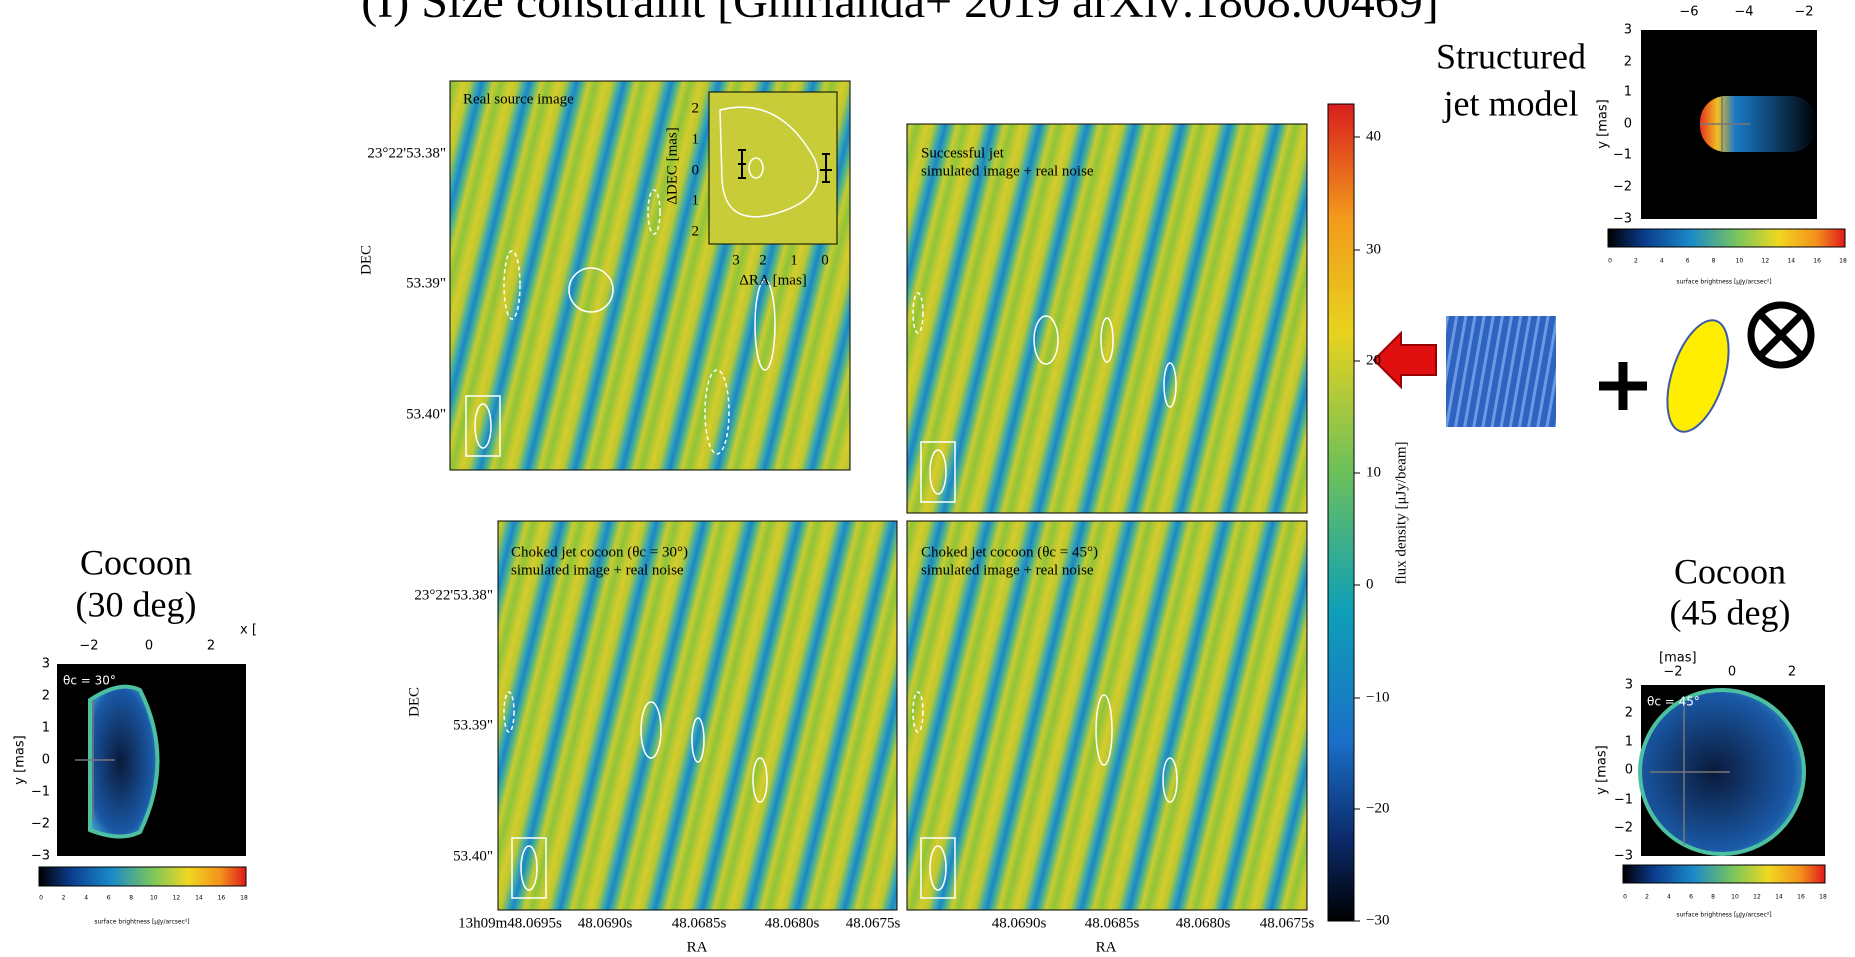 This screenshot has width=1855, height=957. I want to click on cbar-tick: 4, so click(1662, 261).